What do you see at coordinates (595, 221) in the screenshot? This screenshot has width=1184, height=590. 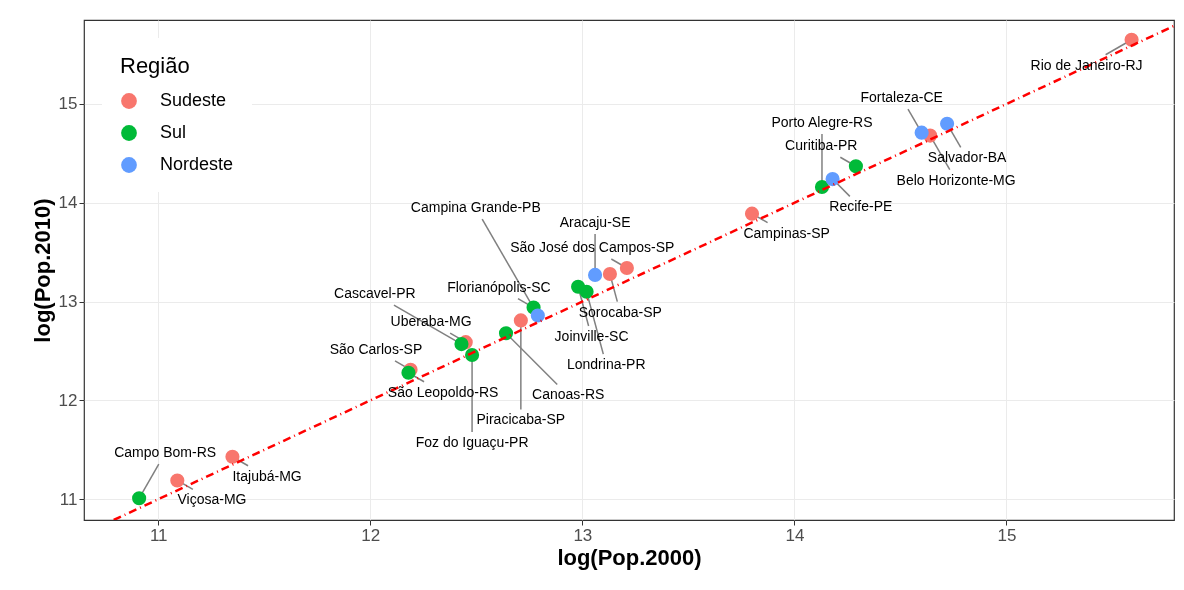 I see `annotation: Aracaju-SE` at bounding box center [595, 221].